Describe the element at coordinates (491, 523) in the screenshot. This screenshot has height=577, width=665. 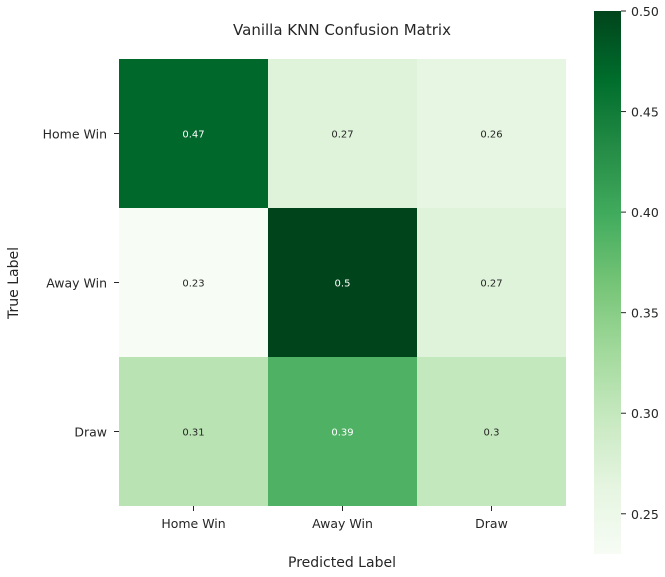
I see `x-tick-label: Draw` at that location.